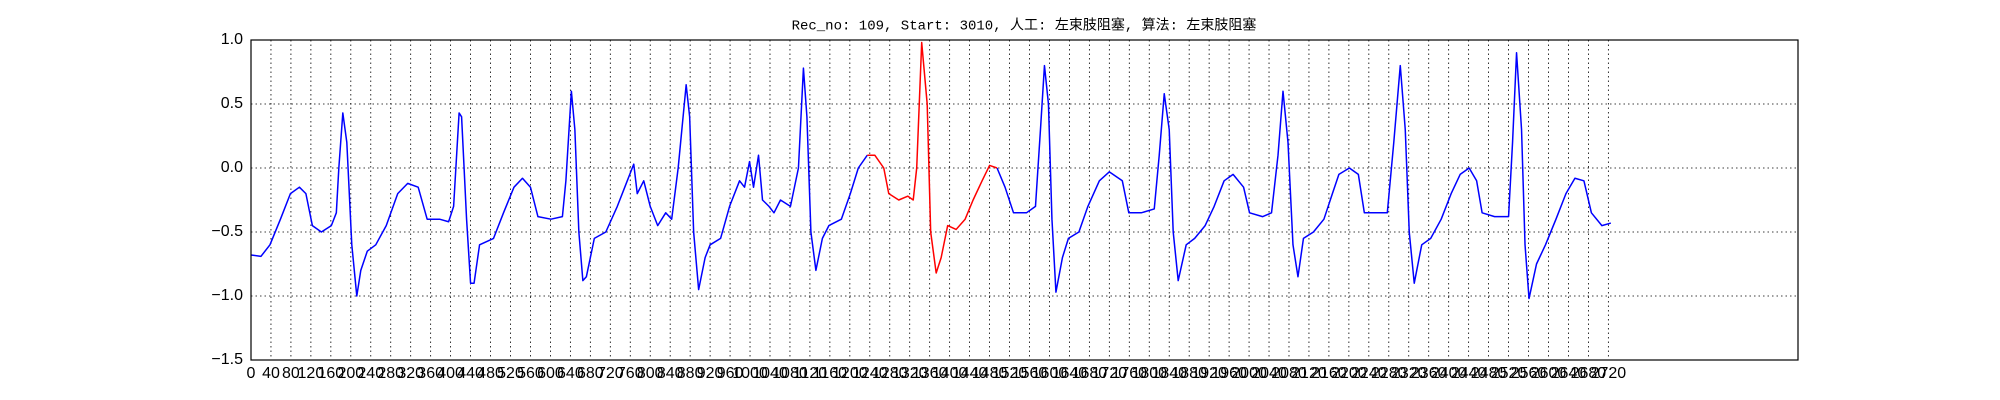  I want to click on x-tick-label: 200, so click(350, 373).